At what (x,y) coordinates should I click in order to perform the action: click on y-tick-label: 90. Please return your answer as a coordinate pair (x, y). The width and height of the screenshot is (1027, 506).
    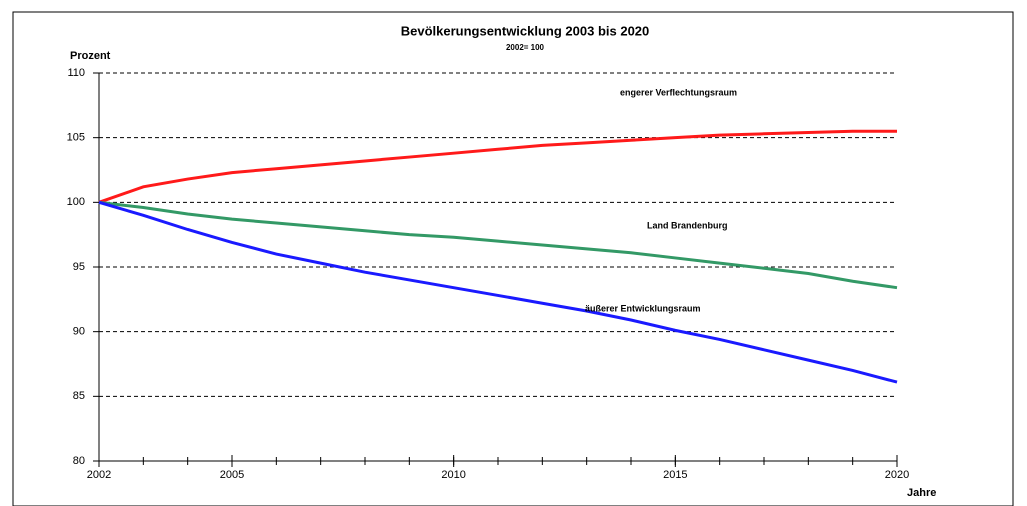
    Looking at the image, I should click on (79, 332).